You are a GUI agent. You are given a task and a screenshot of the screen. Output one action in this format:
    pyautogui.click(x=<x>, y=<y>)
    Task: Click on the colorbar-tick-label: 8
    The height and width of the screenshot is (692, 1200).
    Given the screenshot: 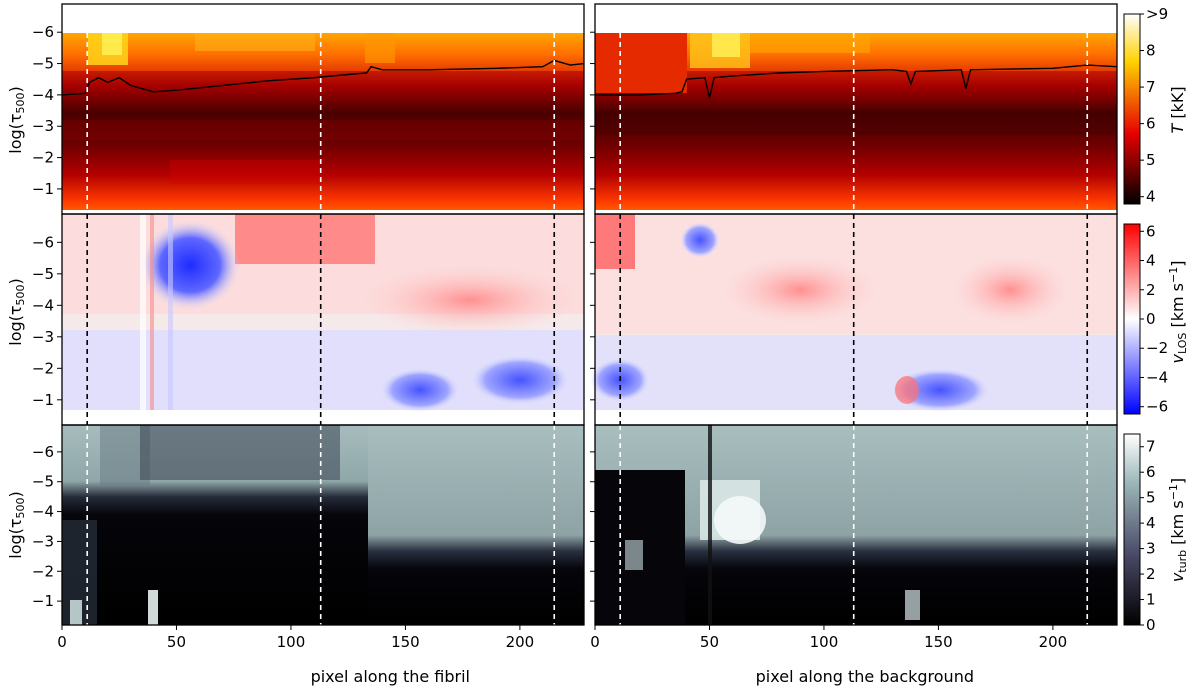 What is the action you would take?
    pyautogui.click(x=1151, y=51)
    